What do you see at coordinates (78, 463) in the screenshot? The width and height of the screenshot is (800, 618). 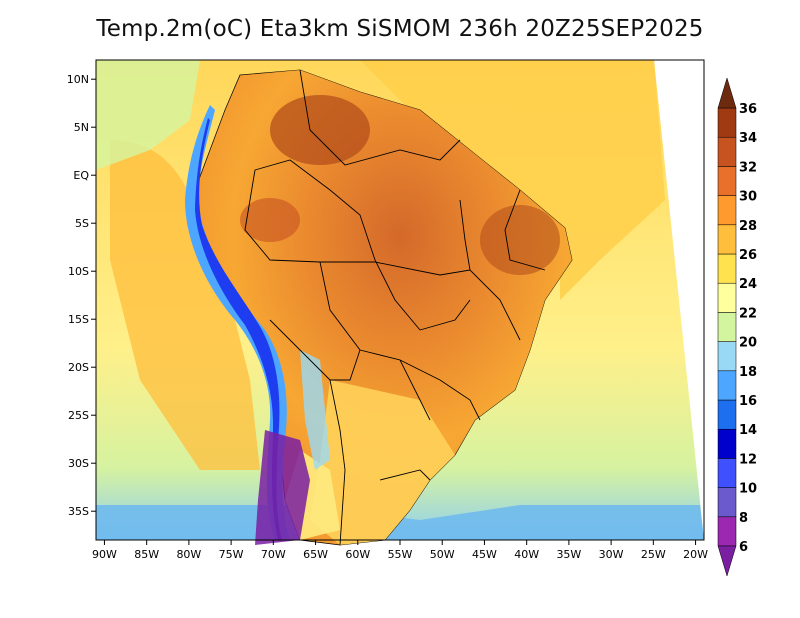 I see `lat-tick-label: 30S` at bounding box center [78, 463].